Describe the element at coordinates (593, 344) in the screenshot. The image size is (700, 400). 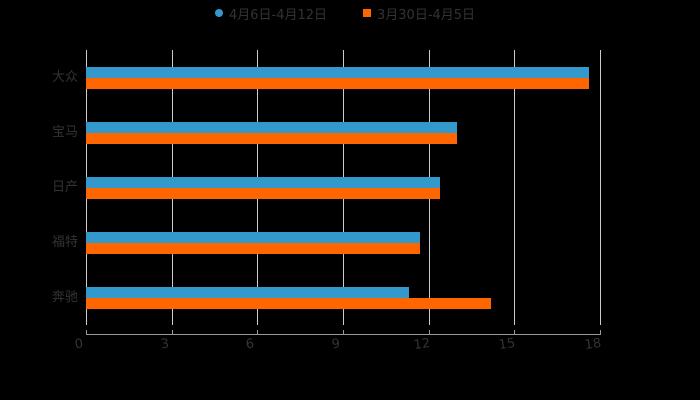
I see `x-axis-tick-label: 18` at that location.